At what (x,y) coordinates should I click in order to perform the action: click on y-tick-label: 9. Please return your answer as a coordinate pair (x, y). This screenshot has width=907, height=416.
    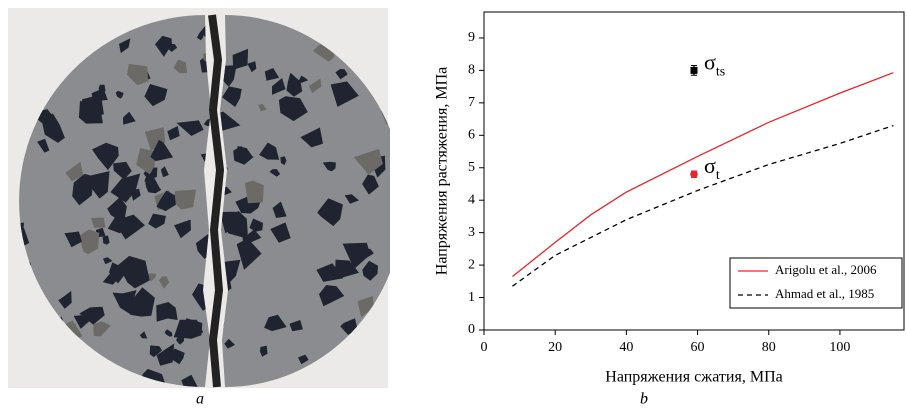
    Looking at the image, I should click on (471, 37).